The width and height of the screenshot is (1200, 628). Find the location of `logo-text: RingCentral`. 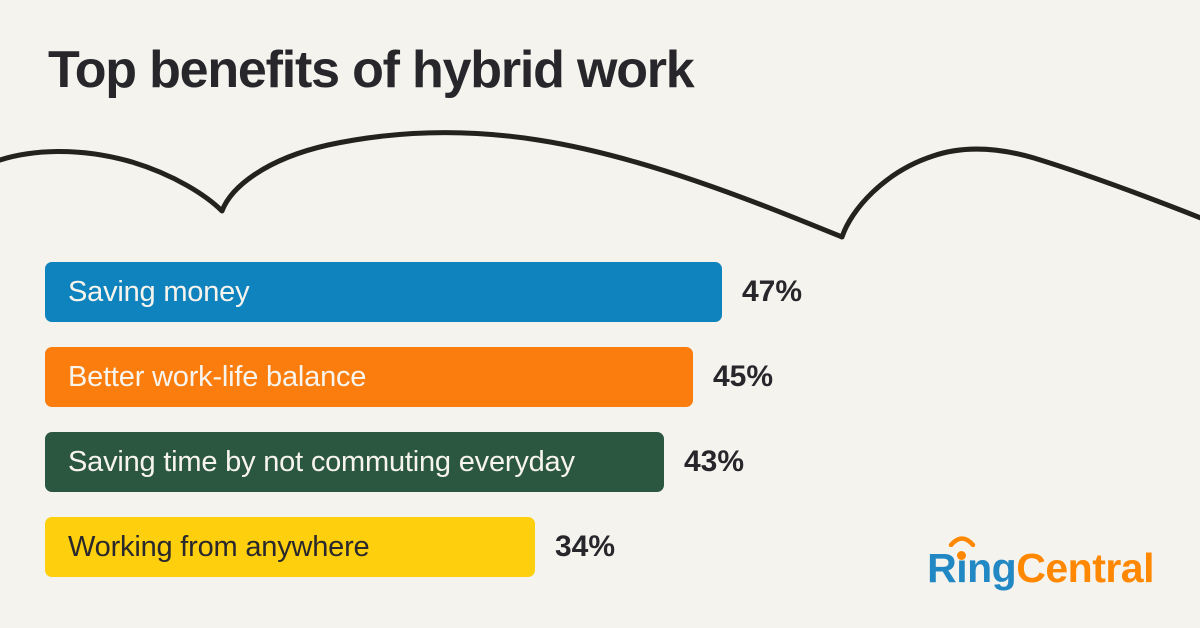

logo-text: RingCentral is located at coordinates (1040, 568).